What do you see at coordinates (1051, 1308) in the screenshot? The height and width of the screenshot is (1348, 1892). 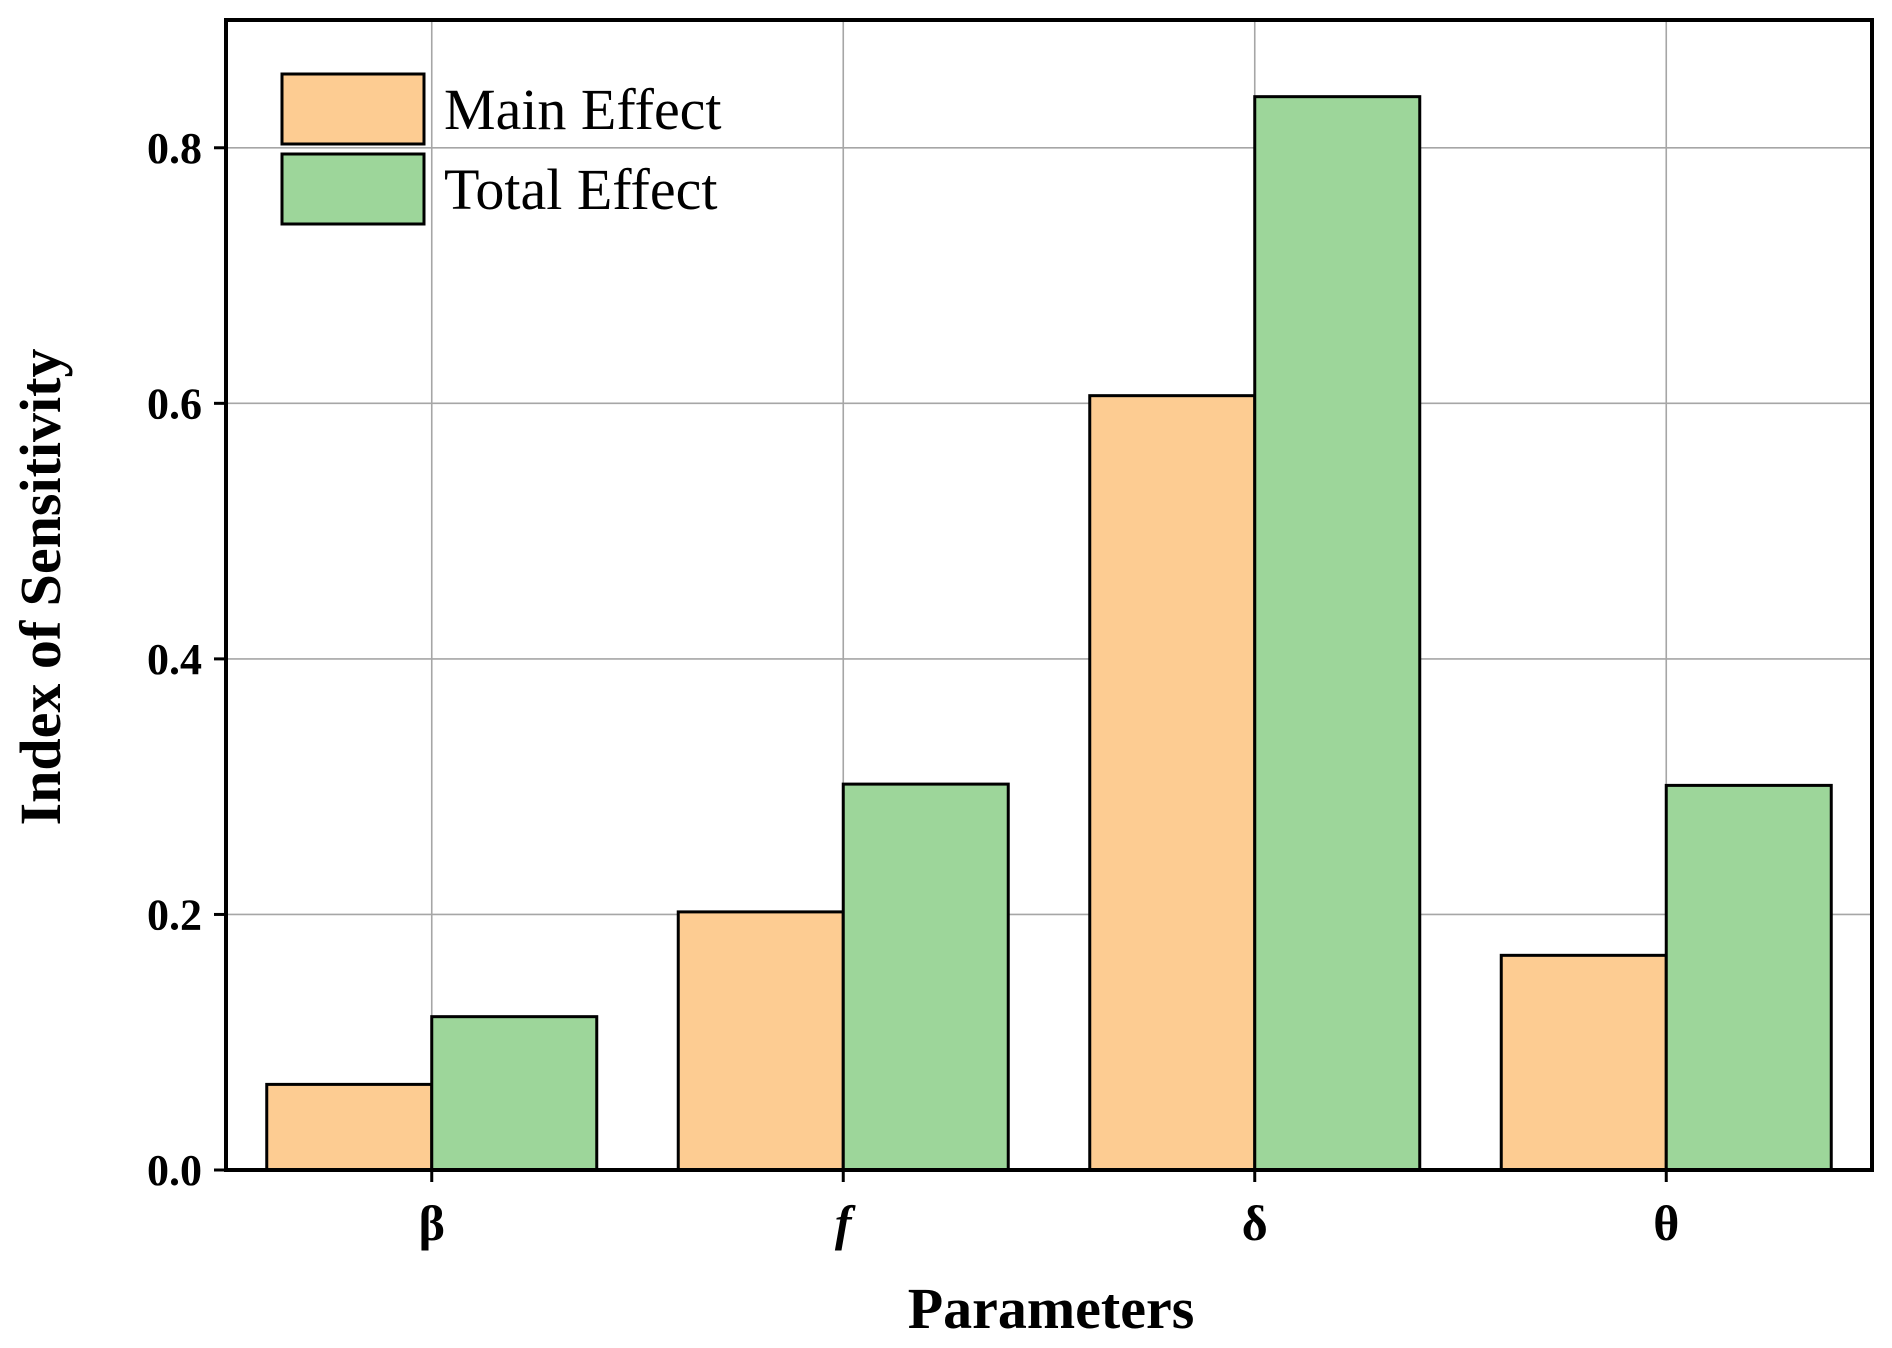 I see `x-axis-title: Parameters` at bounding box center [1051, 1308].